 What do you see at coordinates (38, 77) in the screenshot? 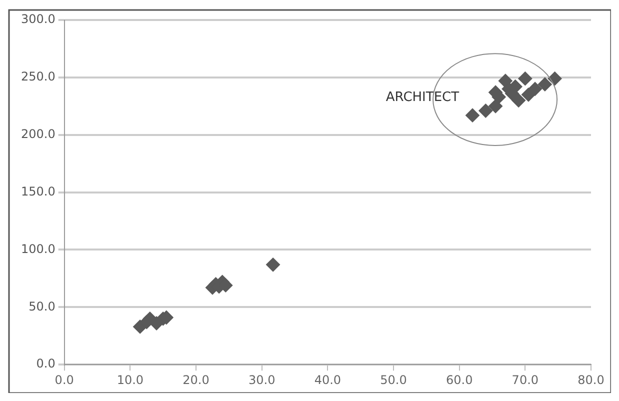
I see `y-tick-label: 250.0` at bounding box center [38, 77].